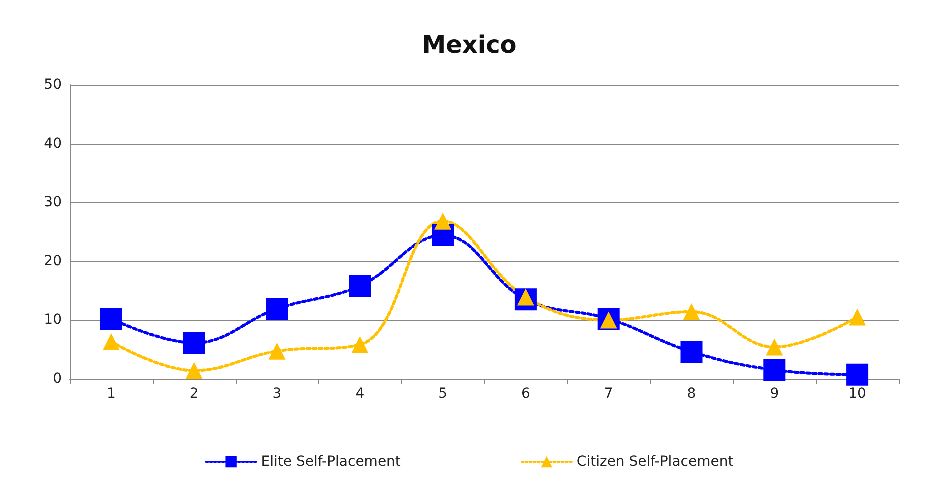 The height and width of the screenshot is (494, 939). I want to click on x-tick-label: 2, so click(194, 394).